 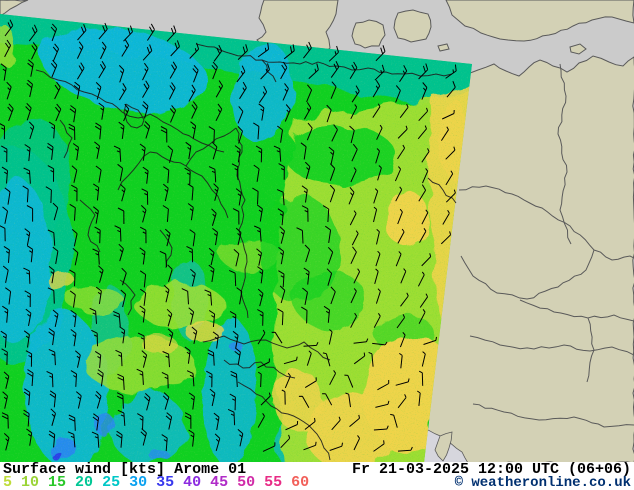 I want to click on title-units: [kts], so click(x=143, y=469).